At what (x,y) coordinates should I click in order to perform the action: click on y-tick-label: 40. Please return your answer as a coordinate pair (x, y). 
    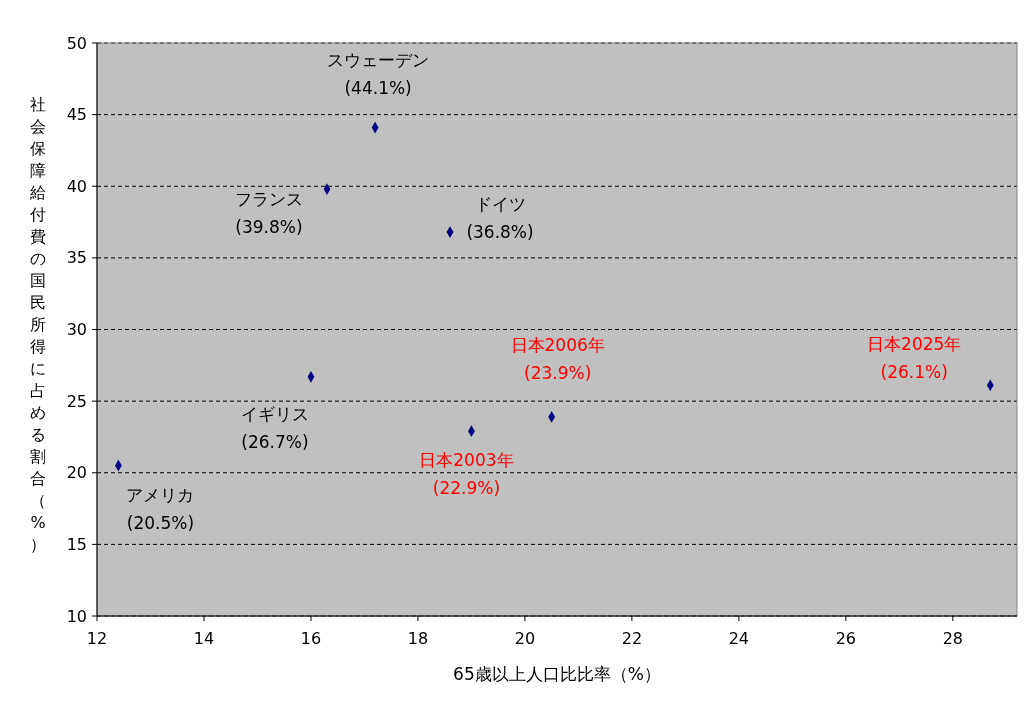
    Looking at the image, I should click on (76, 186).